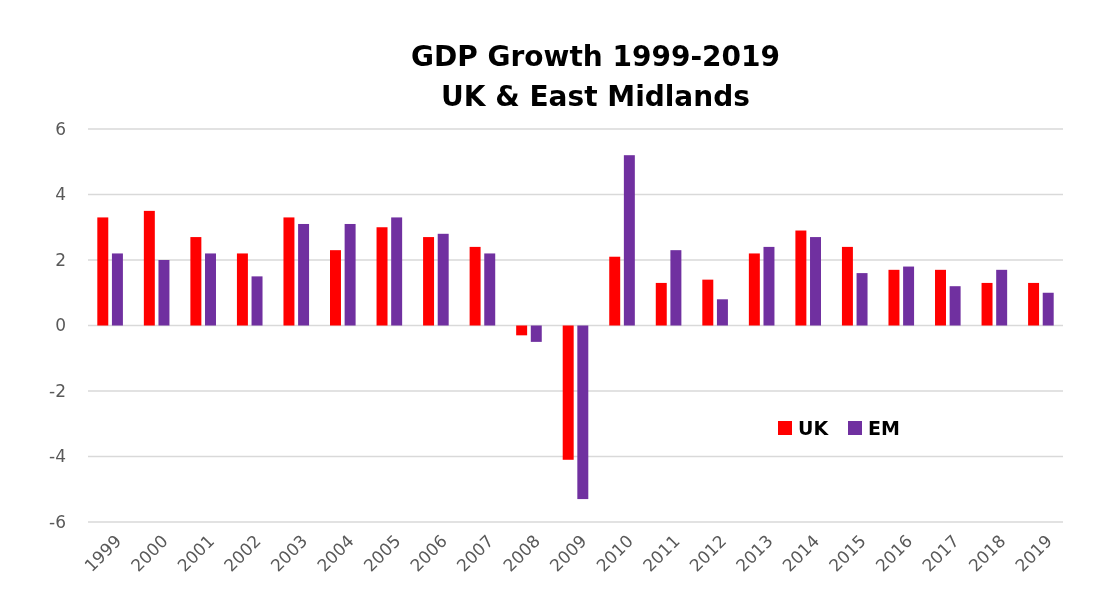  I want to click on y-tick-label: 2, so click(60, 259).